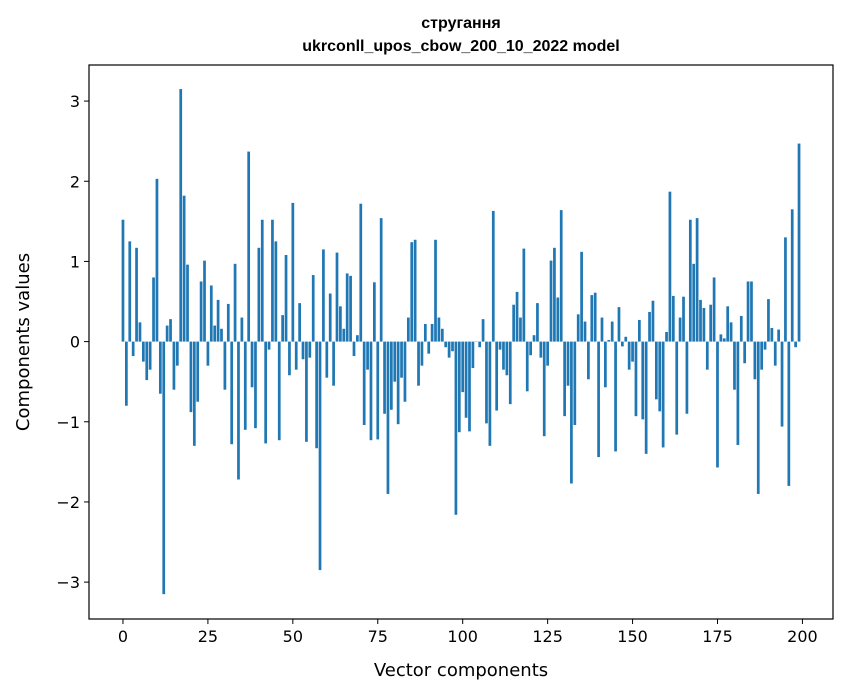 Image resolution: width=847 pixels, height=696 pixels. I want to click on y-tick-label: 0, so click(75, 342).